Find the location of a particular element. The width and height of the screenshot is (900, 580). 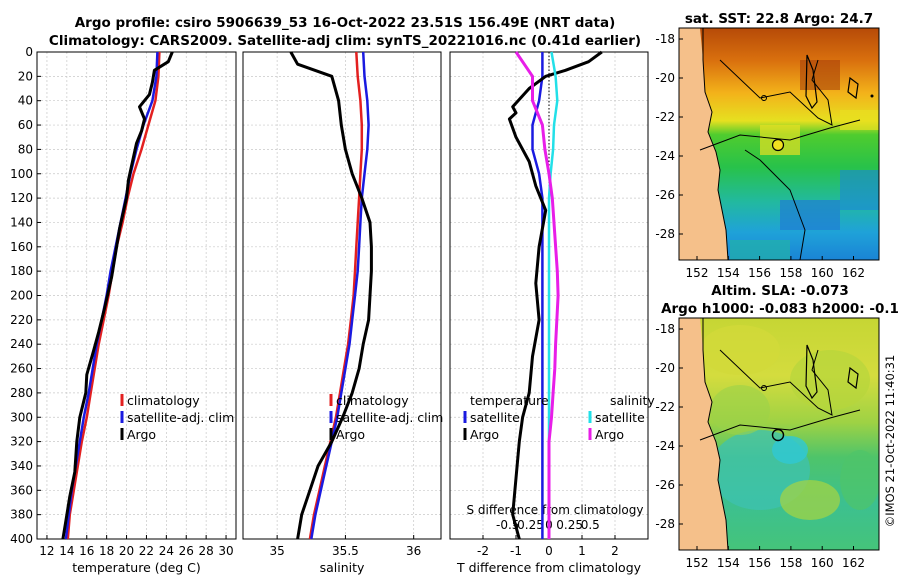

copyright-text: ©IMOS 21-Oct-2022 11:40:31 is located at coordinates (890, 441).